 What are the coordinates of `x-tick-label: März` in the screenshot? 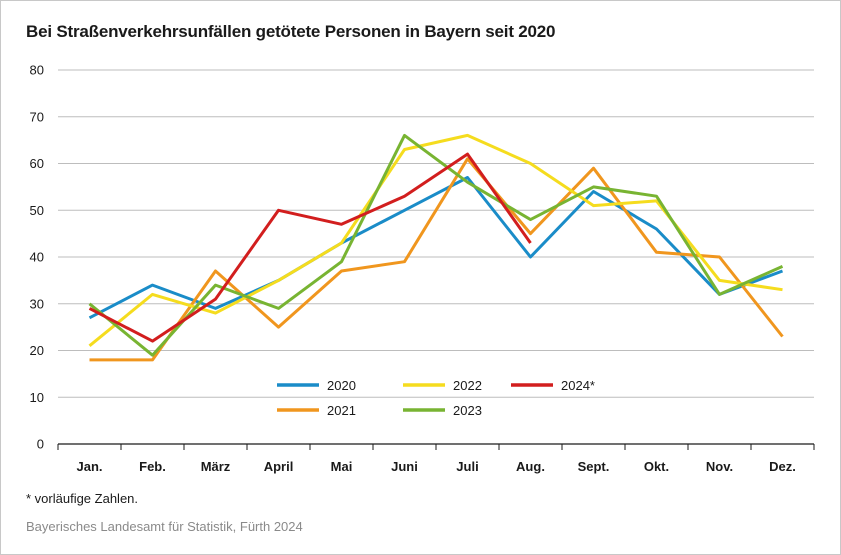 It's located at (216, 466).